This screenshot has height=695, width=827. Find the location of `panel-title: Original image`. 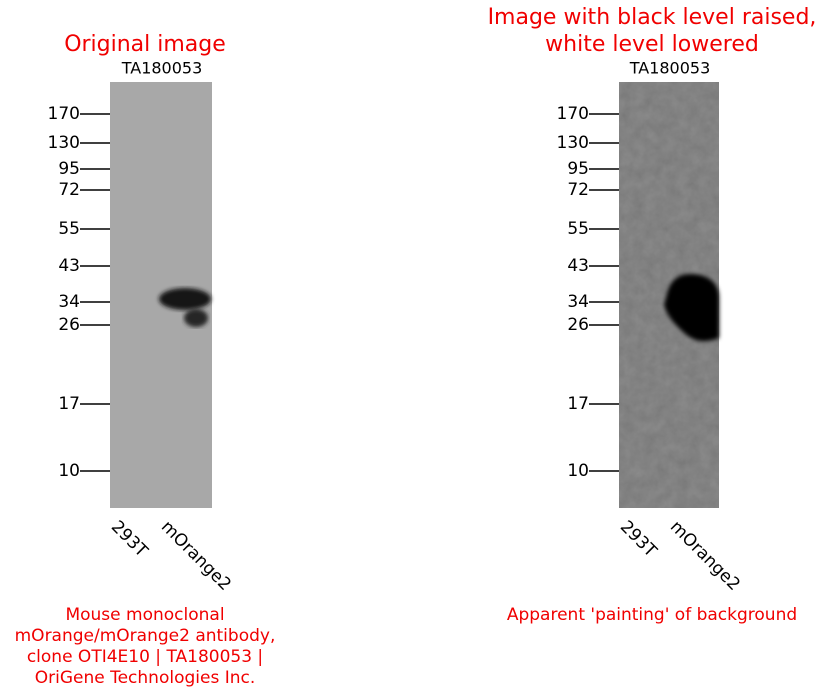

panel-title: Original image is located at coordinates (145, 44).